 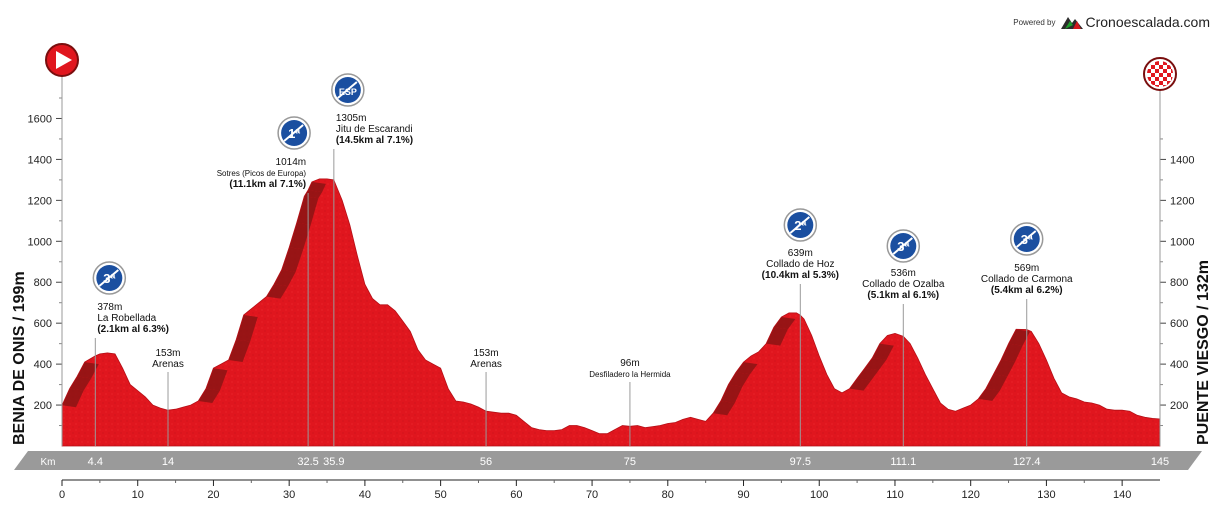 I want to click on y-tick-label: 1400, so click(x=40, y=160).